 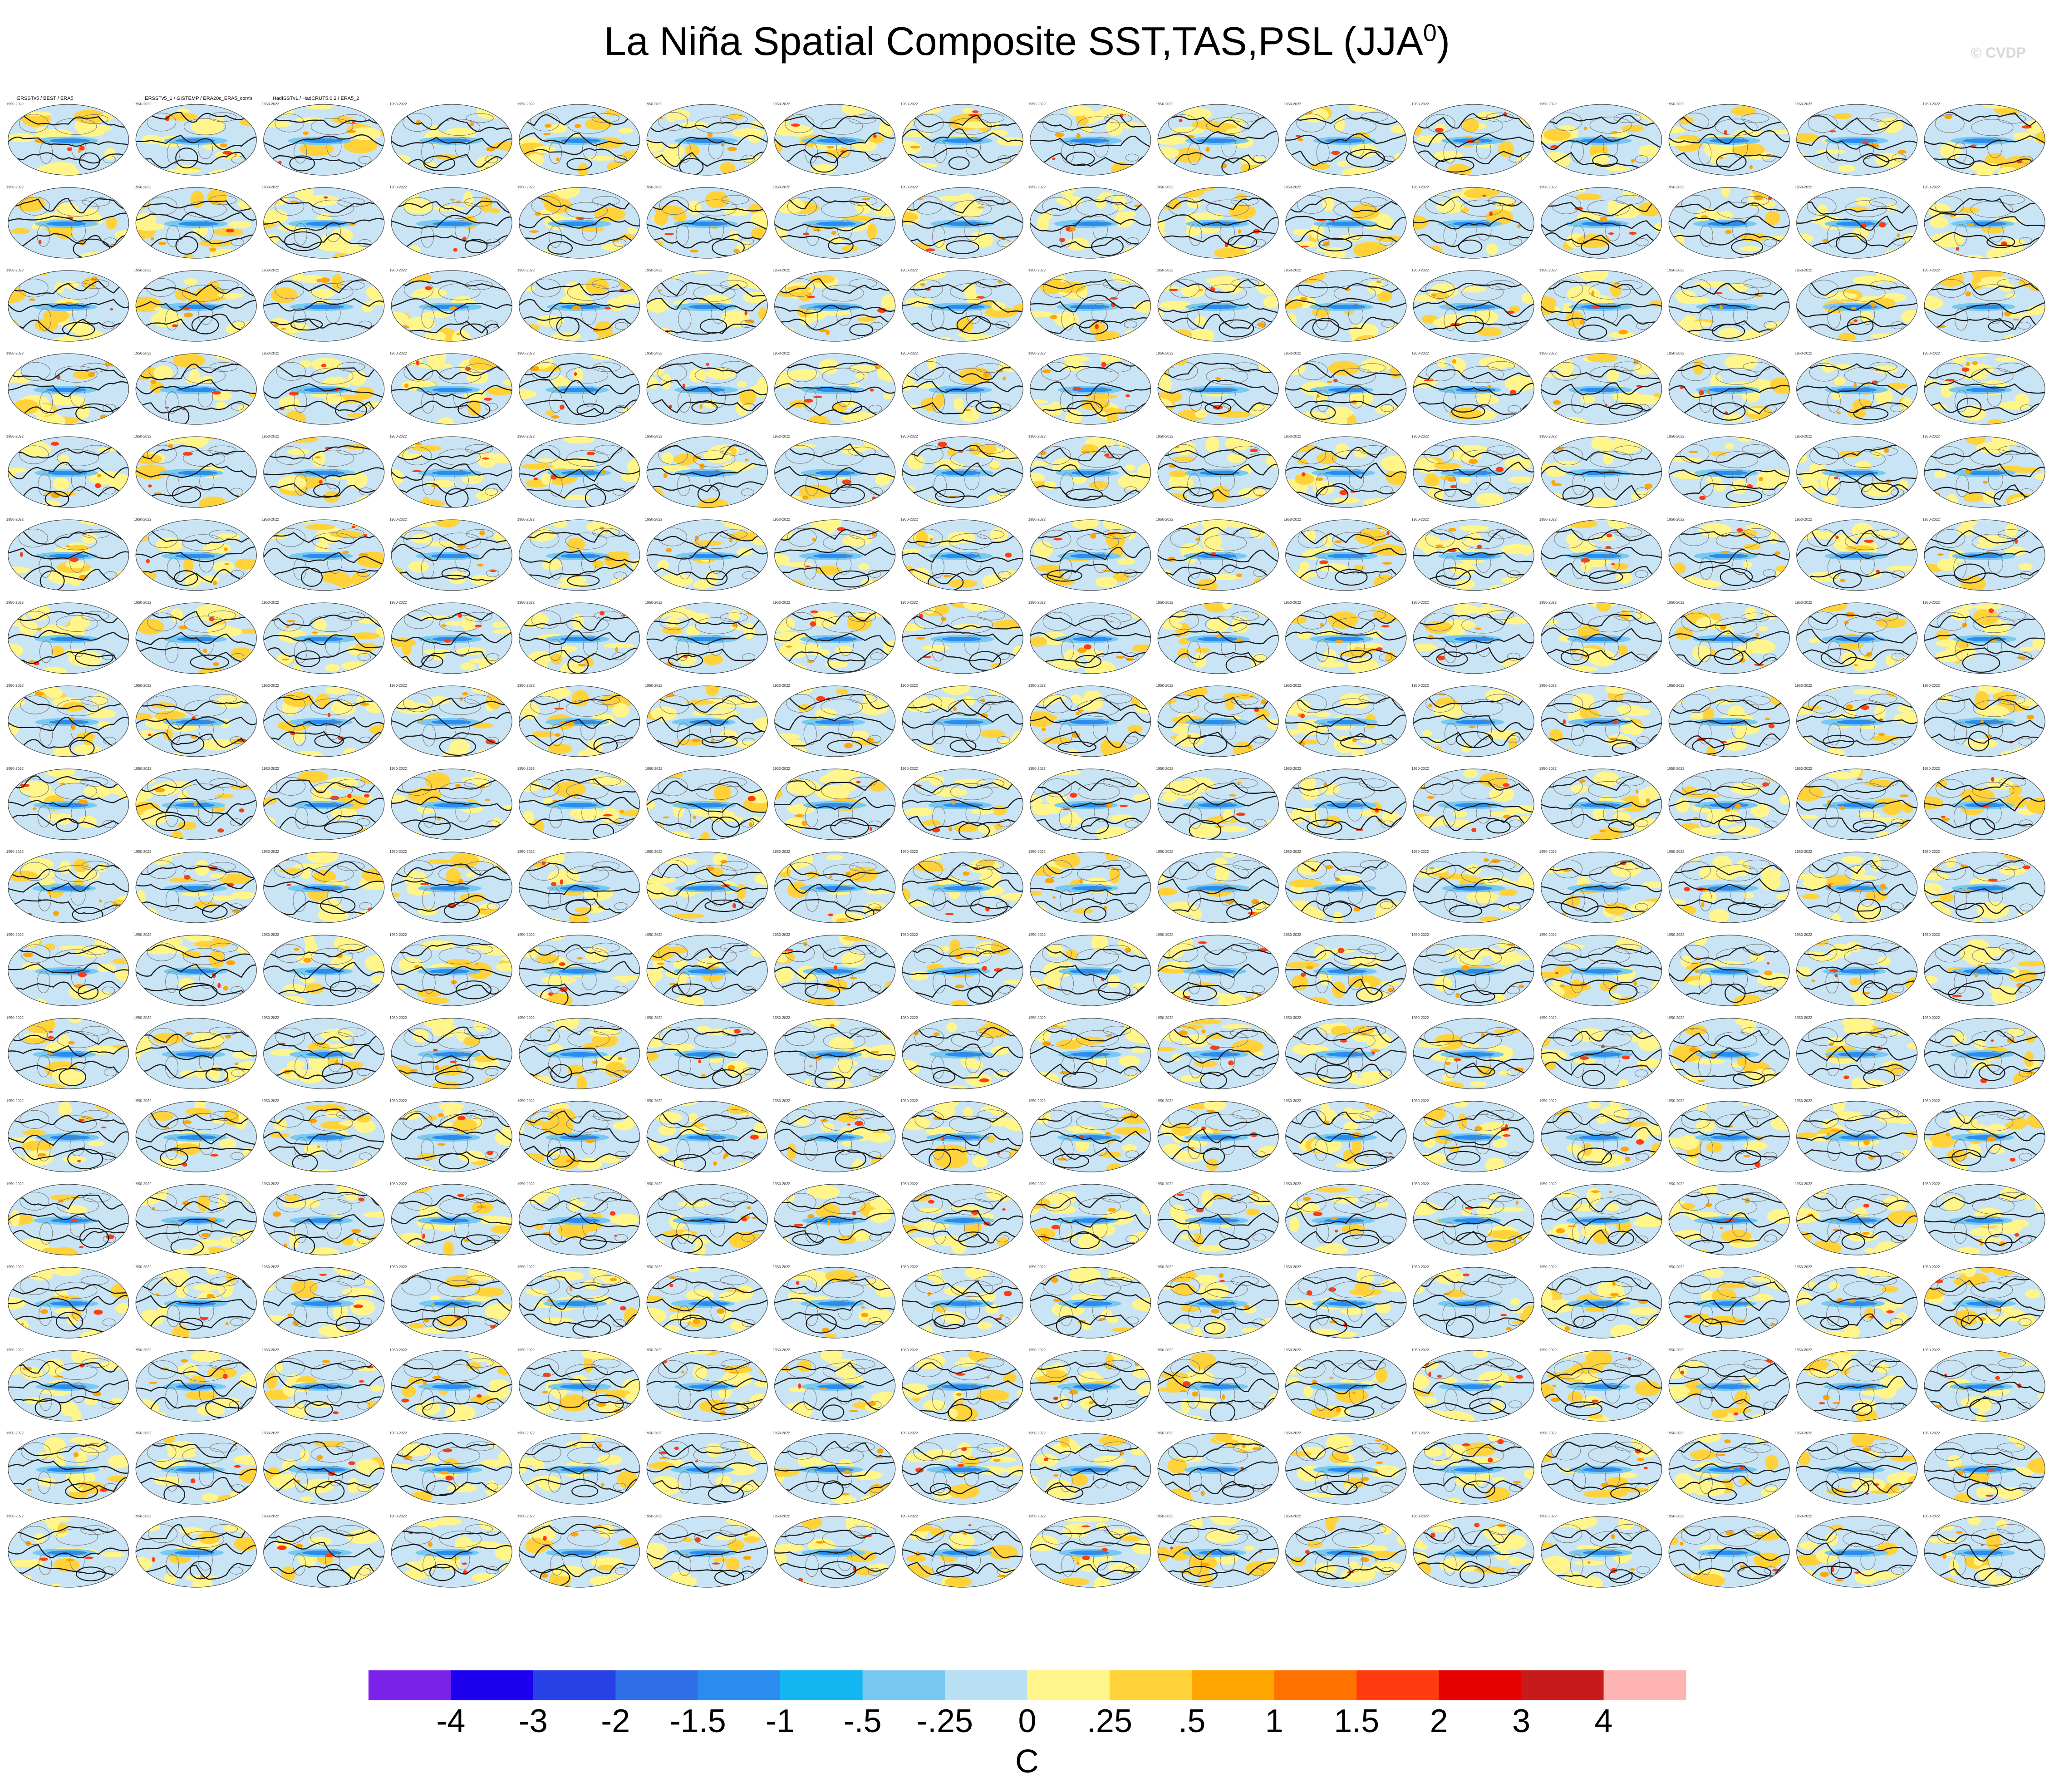 I want to click on colorbar-tick-label: 0, so click(x=1027, y=1721).